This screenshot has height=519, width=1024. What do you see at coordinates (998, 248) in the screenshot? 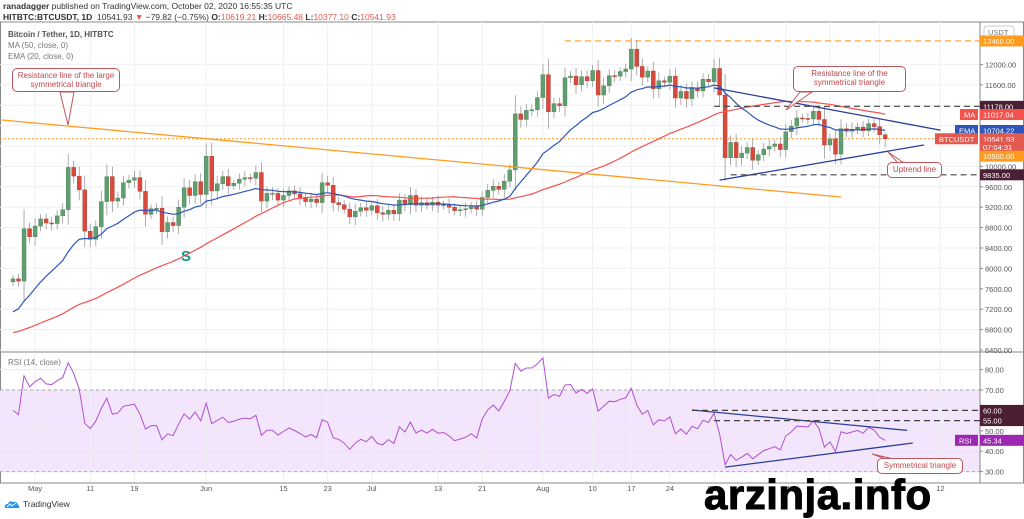
I see `price-tick-label: 8400.00` at bounding box center [998, 248].